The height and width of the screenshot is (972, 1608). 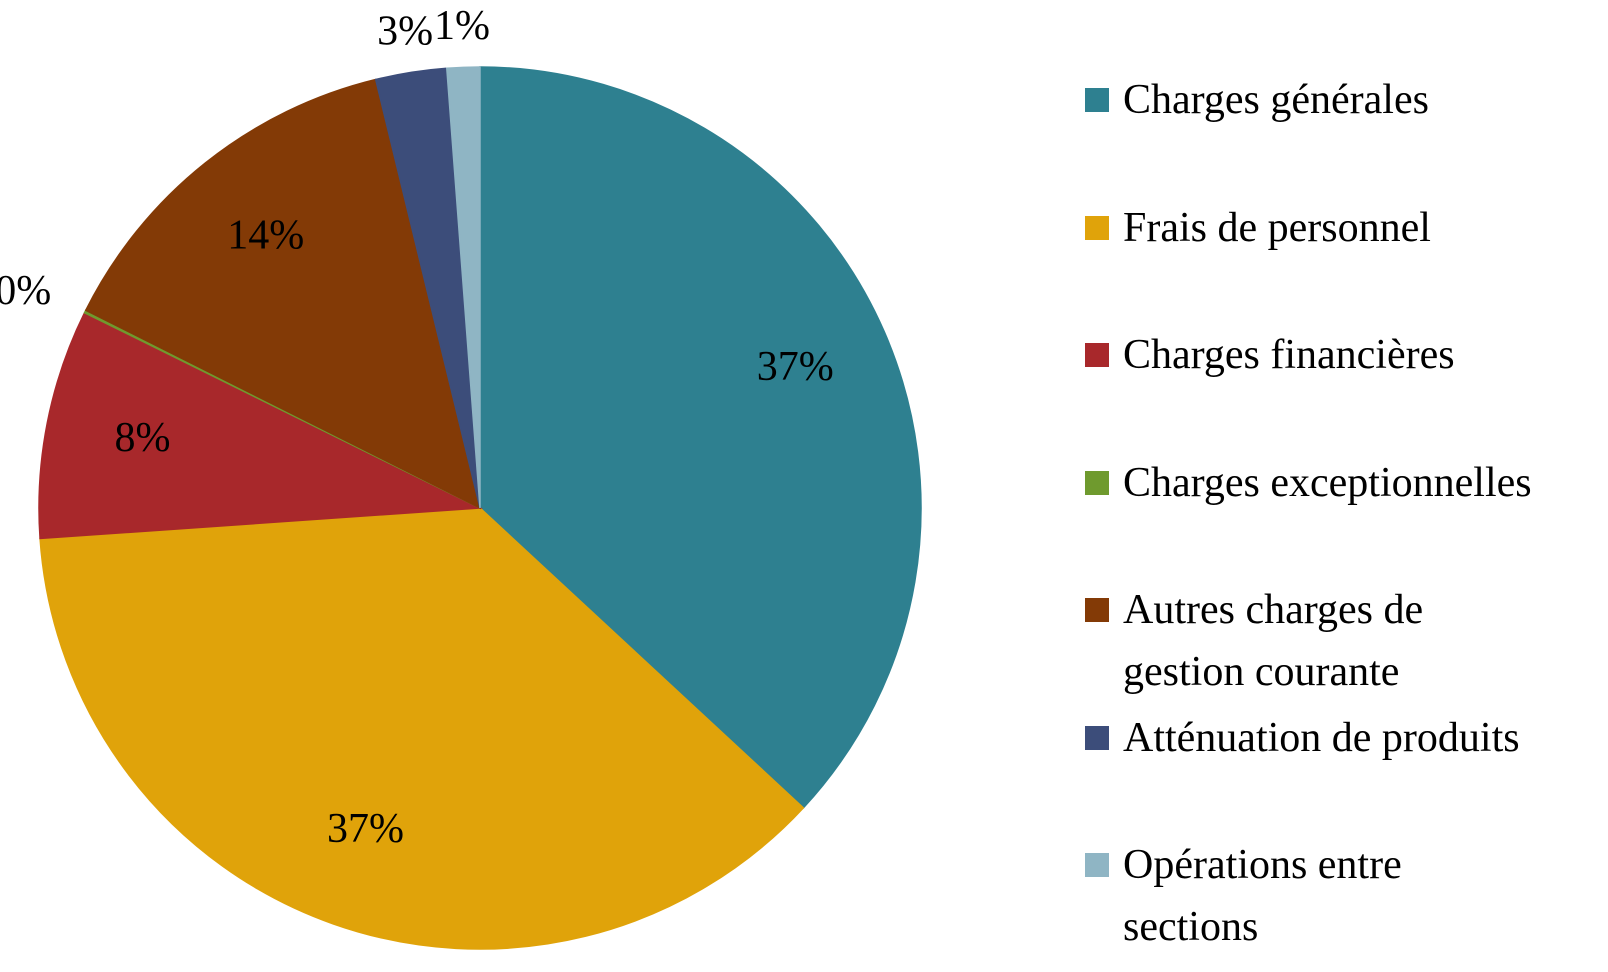 What do you see at coordinates (1327, 483) in the screenshot?
I see `legend-label: Charges exceptionnelles` at bounding box center [1327, 483].